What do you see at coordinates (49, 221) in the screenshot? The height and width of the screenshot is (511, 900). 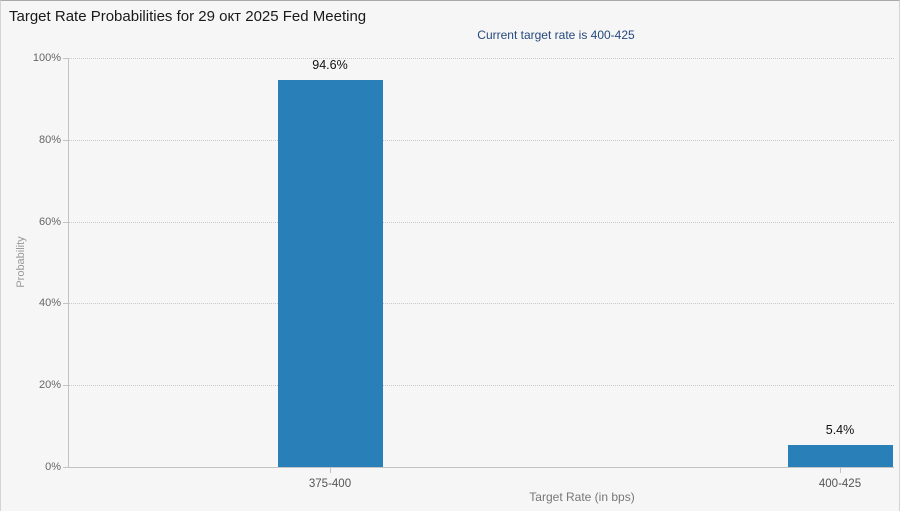 I see `y-tick-label: 60%` at bounding box center [49, 221].